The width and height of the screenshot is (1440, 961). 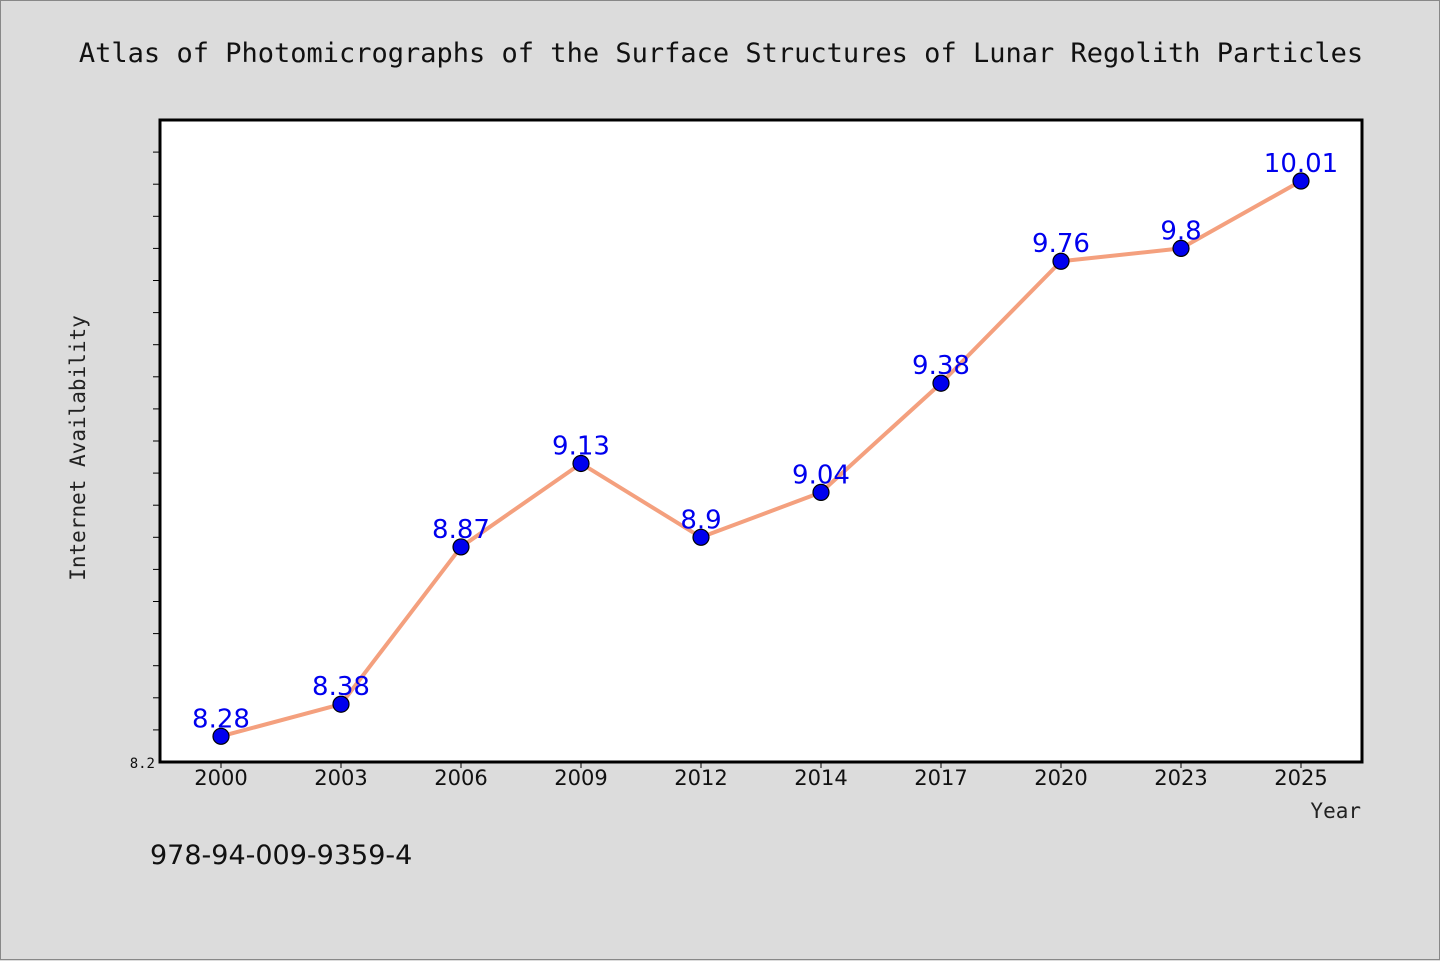 What do you see at coordinates (1180, 778) in the screenshot?
I see `x-tick-label: 2023` at bounding box center [1180, 778].